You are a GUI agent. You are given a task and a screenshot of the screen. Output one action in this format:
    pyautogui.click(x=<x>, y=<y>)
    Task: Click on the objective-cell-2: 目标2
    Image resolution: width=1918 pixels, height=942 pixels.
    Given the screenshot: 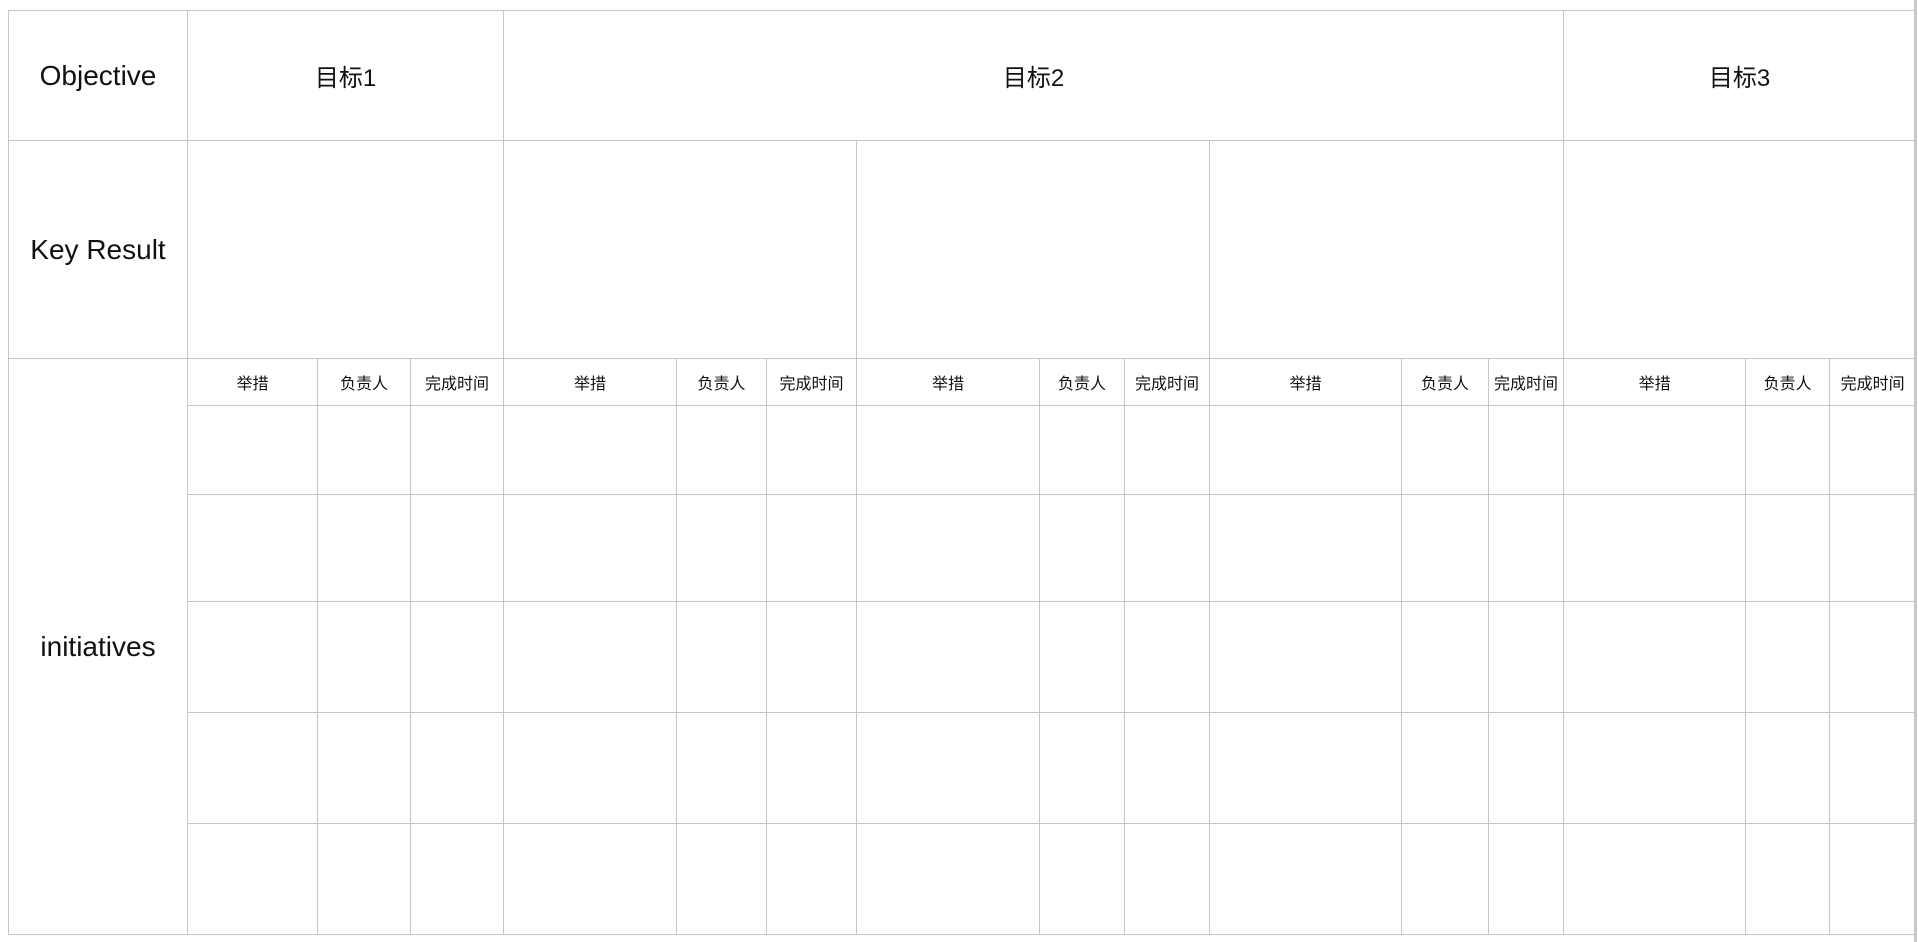 What is the action you would take?
    pyautogui.click(x=1034, y=75)
    